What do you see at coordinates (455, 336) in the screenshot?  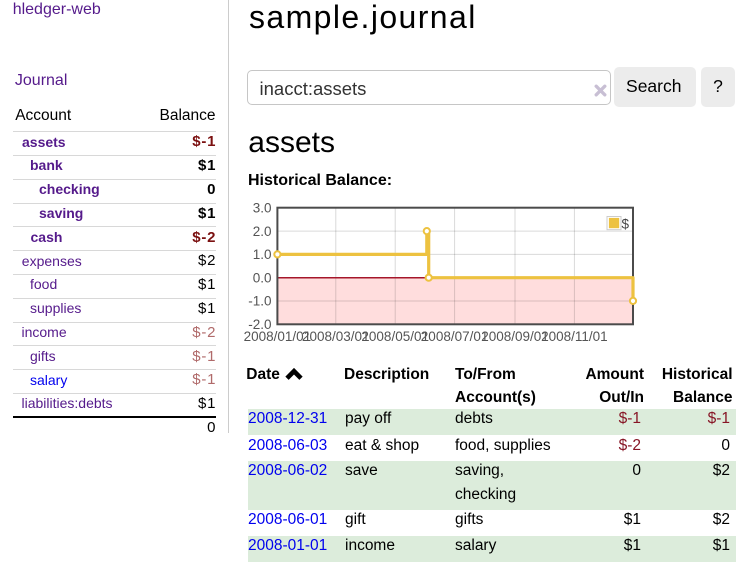 I see `svg-text: 2008/07/01` at bounding box center [455, 336].